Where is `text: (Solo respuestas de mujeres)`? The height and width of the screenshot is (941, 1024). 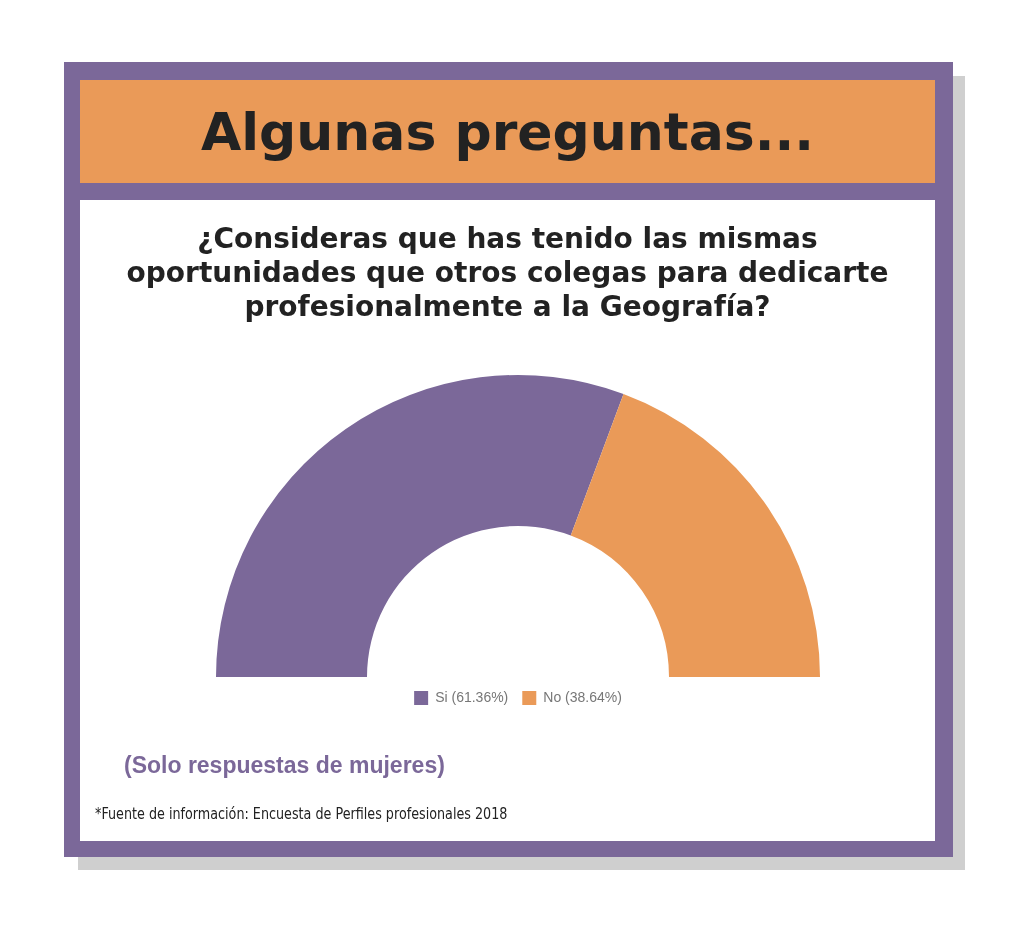 text: (Solo respuestas de mujeres) is located at coordinates (284, 765).